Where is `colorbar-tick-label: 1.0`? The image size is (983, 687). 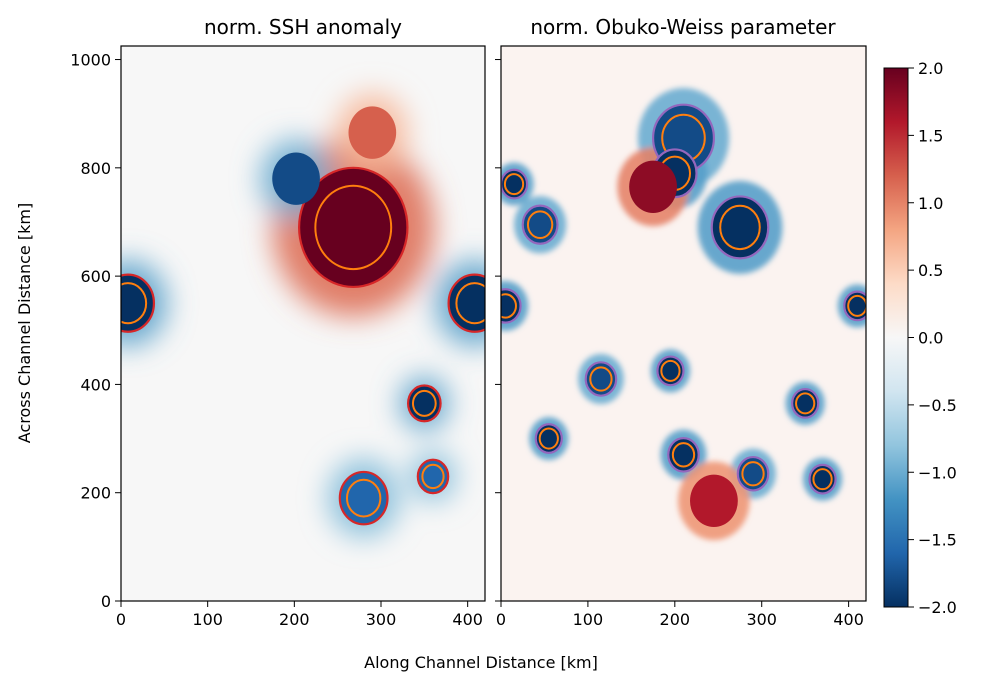 colorbar-tick-label: 1.0 is located at coordinates (930, 203).